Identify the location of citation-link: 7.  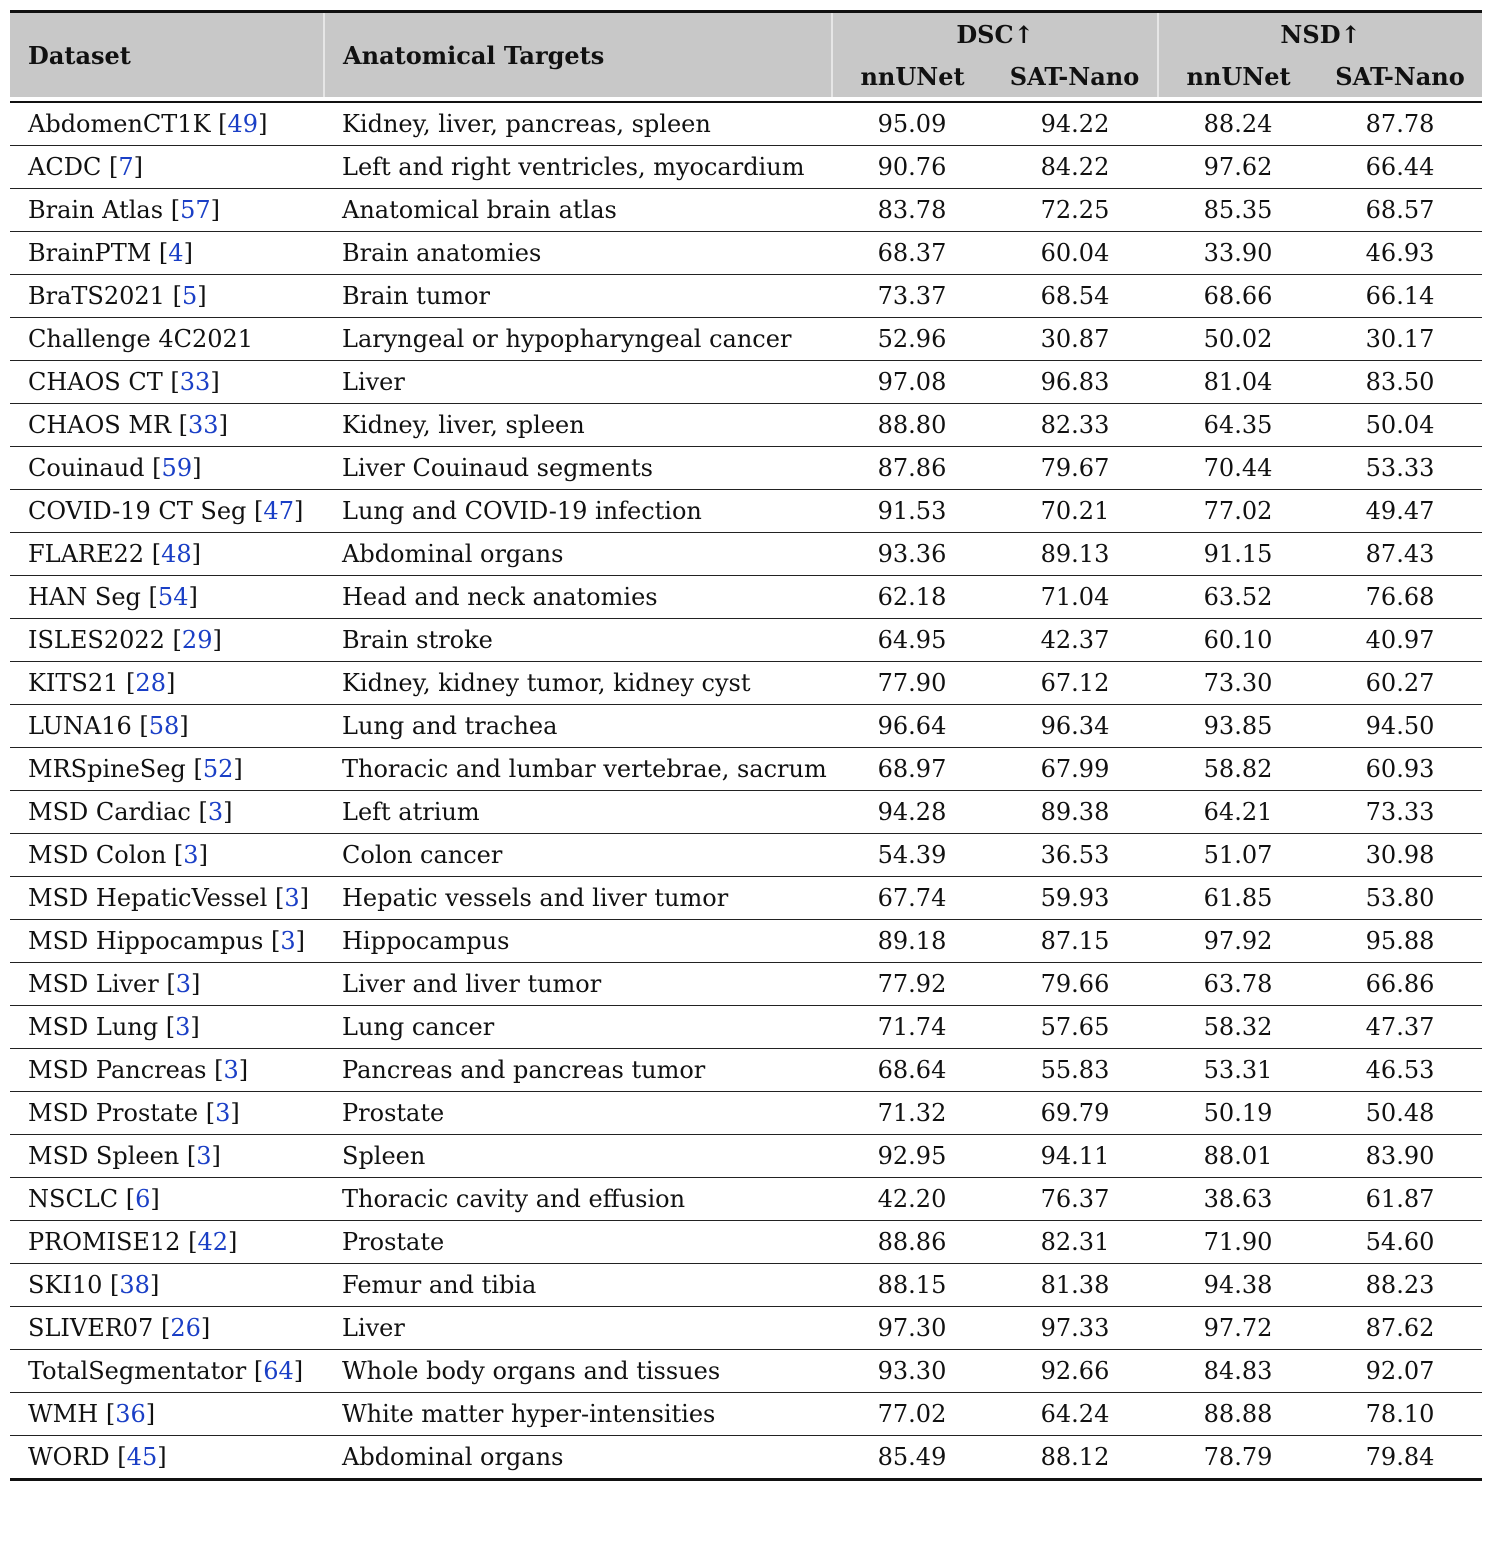
(126, 167).